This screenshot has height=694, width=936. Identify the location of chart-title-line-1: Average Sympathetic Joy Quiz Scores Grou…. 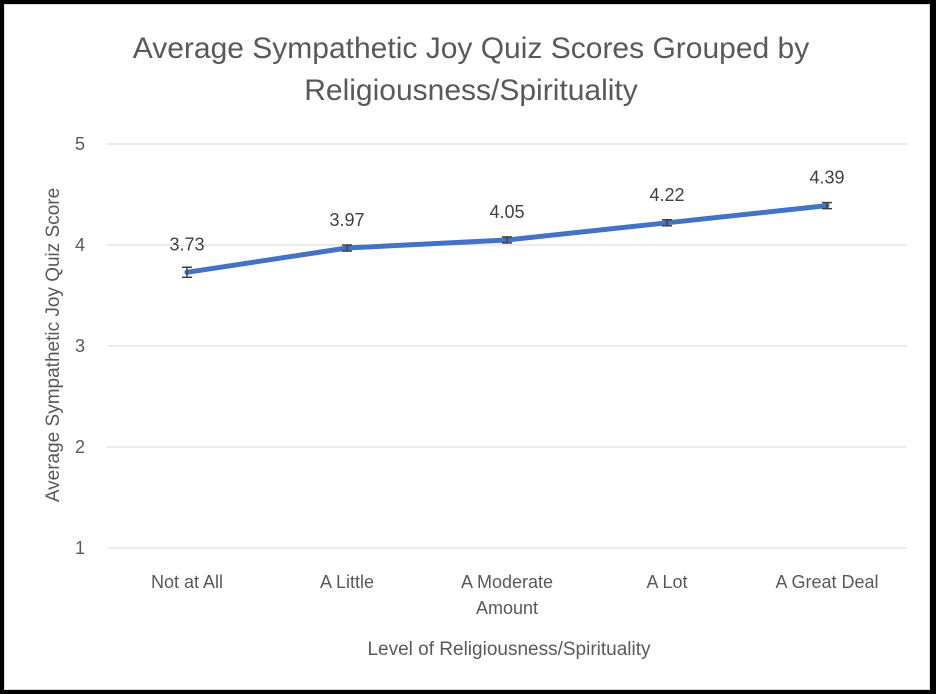
(471, 48).